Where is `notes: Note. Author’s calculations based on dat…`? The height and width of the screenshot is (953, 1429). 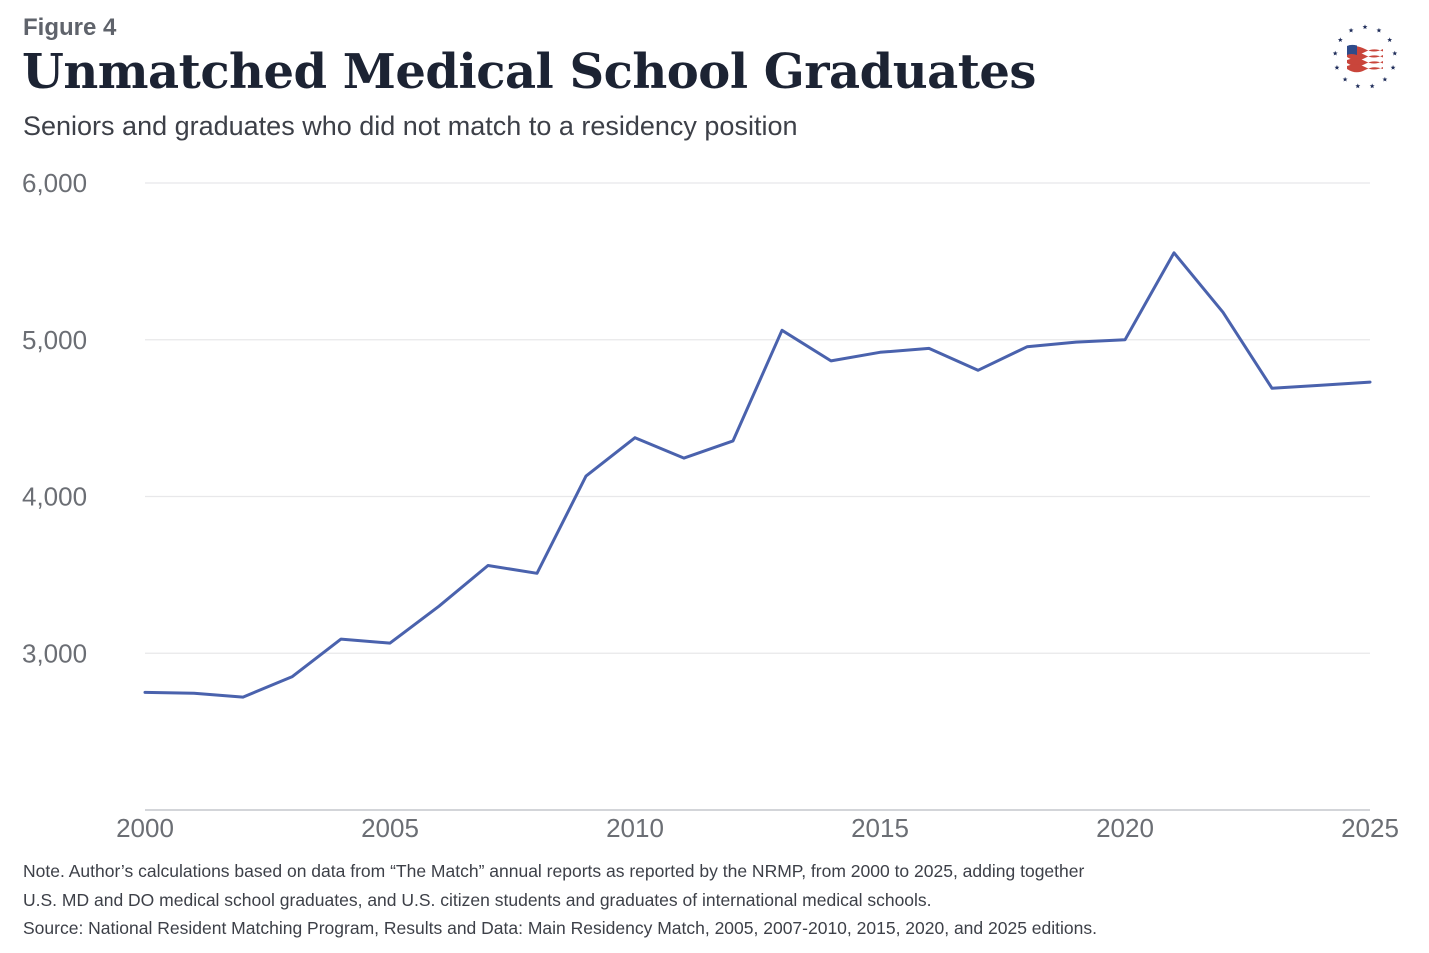
notes: Note. Author’s calculations based on dat… is located at coordinates (718, 900).